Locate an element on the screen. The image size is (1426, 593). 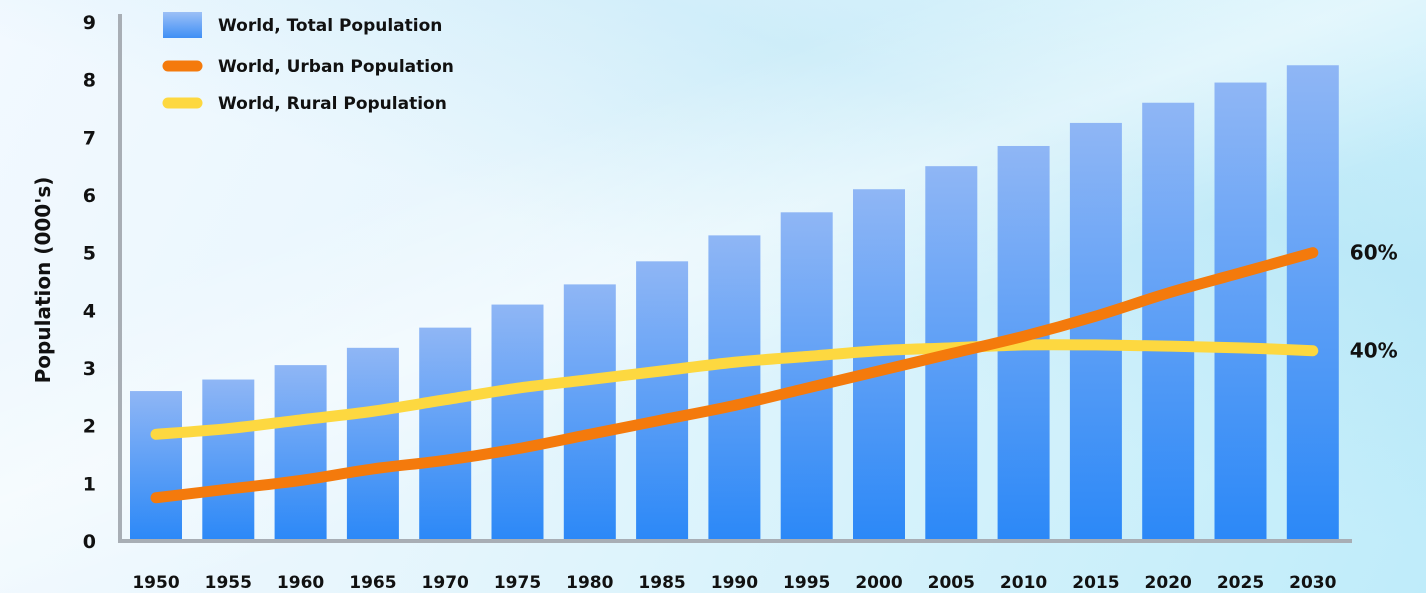
bar-1990 is located at coordinates (734, 388).